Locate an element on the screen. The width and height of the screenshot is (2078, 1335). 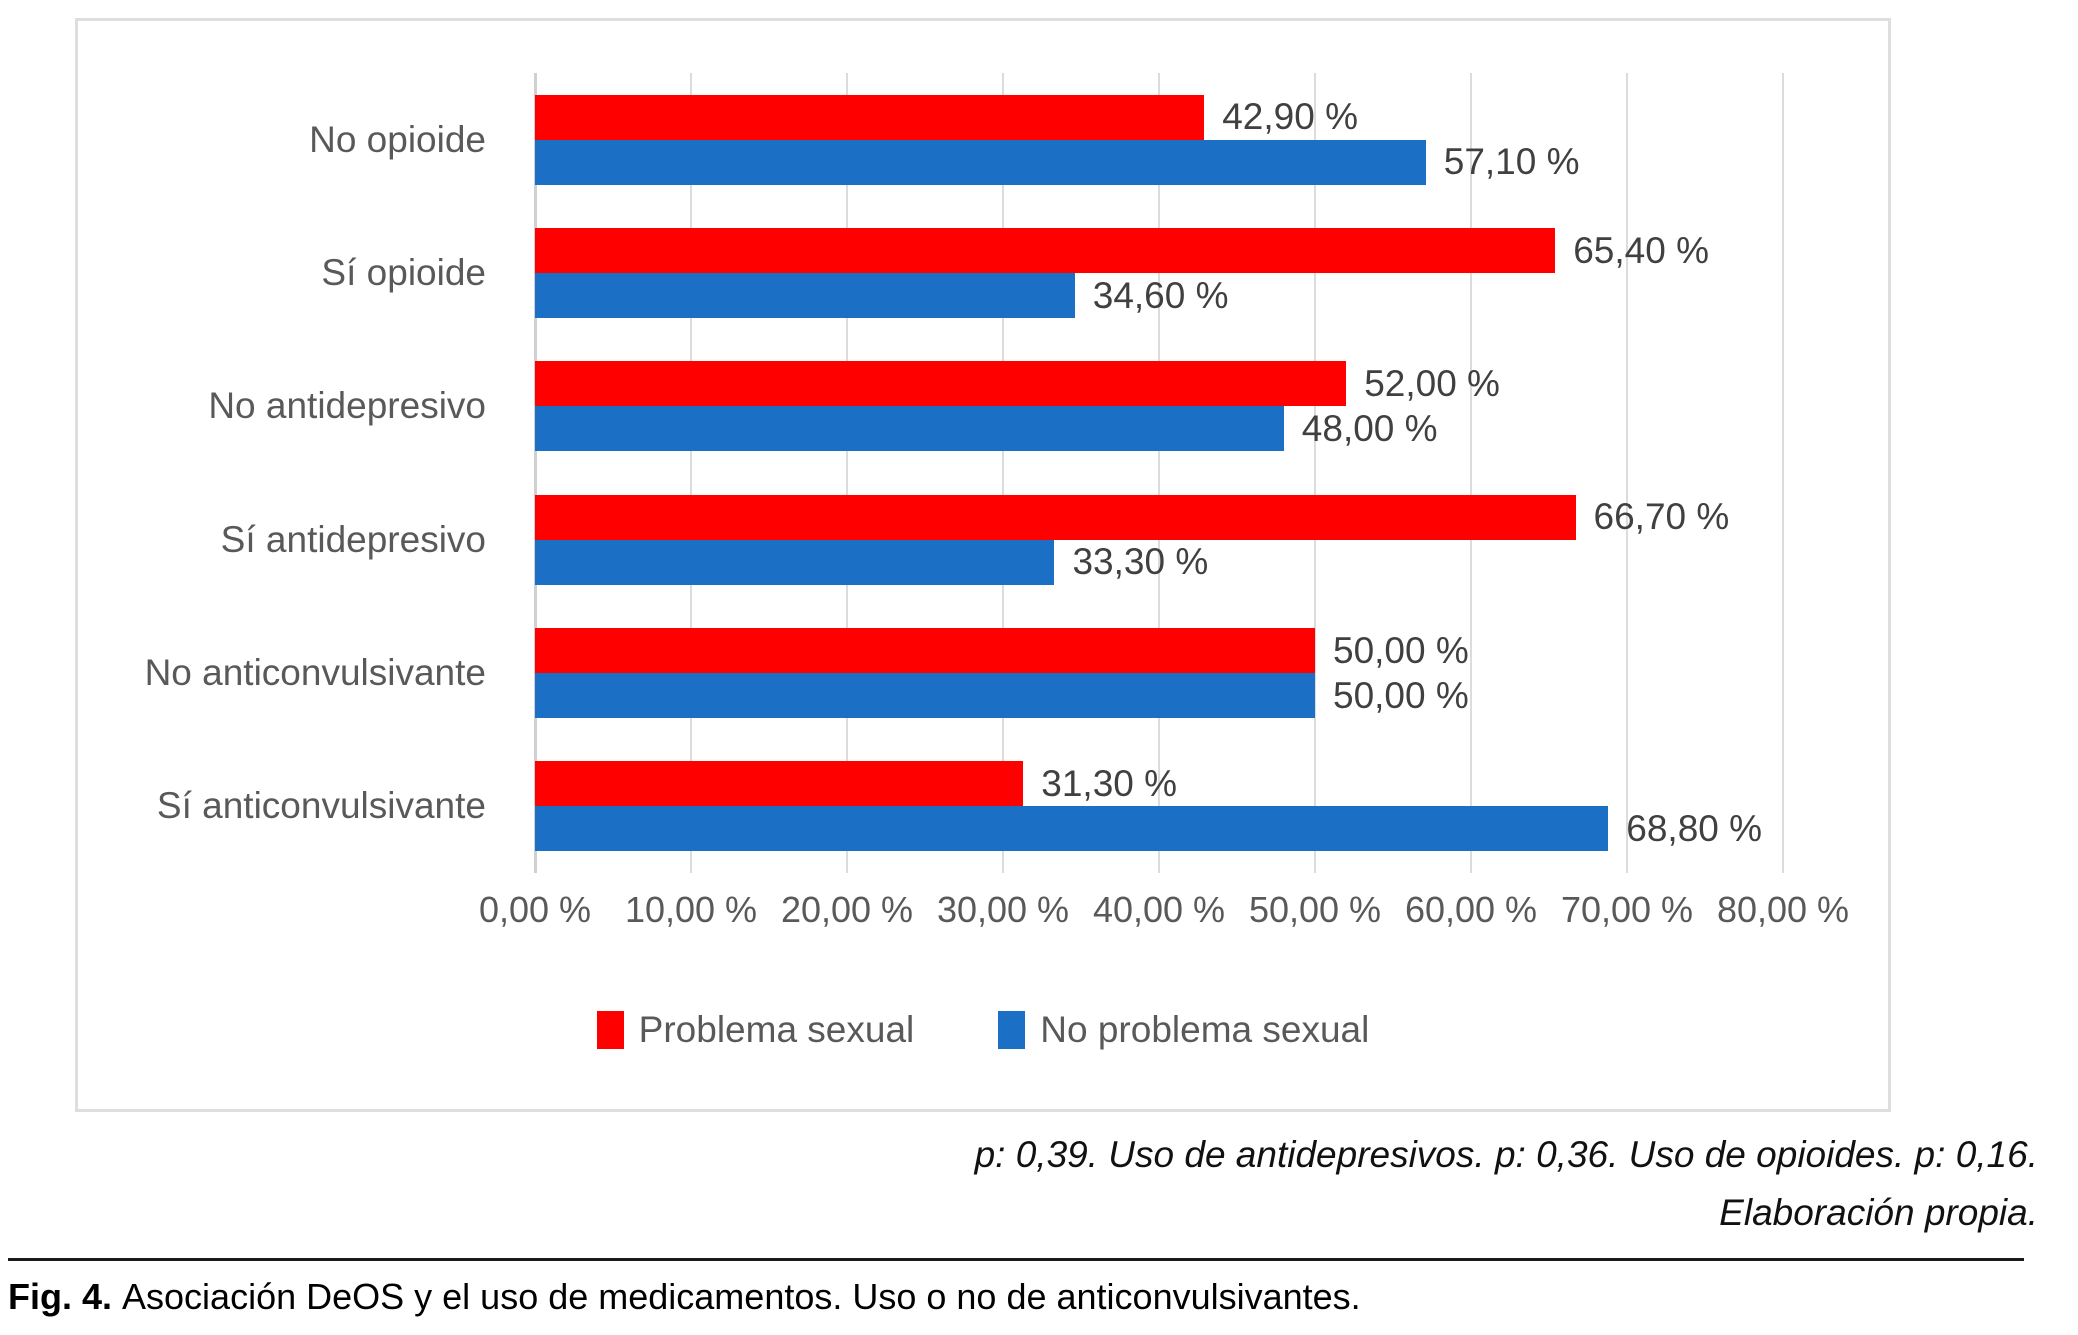
x-axis-tick-label: 20,00 % is located at coordinates (847, 909).